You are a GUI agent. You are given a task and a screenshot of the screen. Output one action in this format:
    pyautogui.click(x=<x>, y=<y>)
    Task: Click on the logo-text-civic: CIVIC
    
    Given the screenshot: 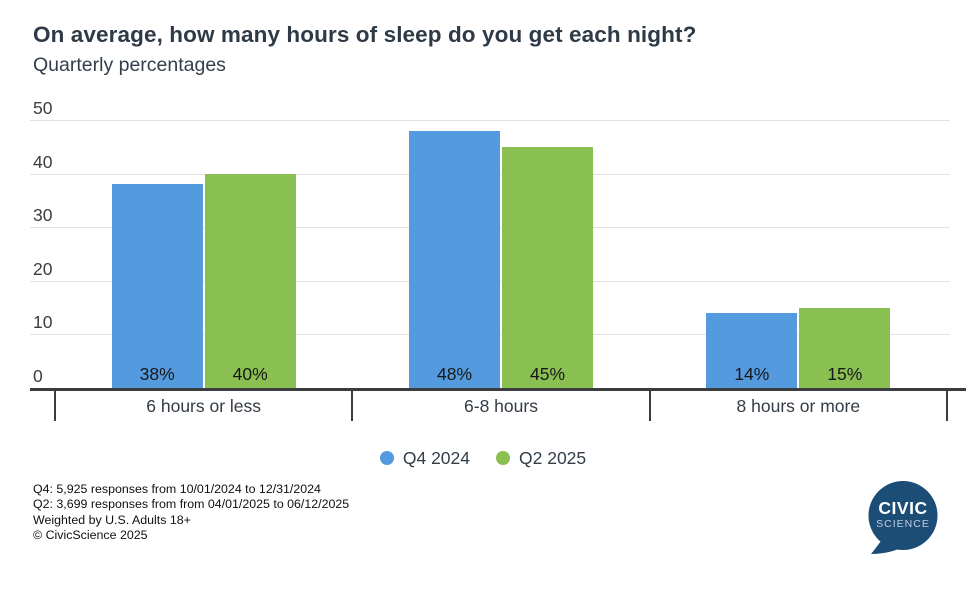 What is the action you would take?
    pyautogui.click(x=902, y=508)
    